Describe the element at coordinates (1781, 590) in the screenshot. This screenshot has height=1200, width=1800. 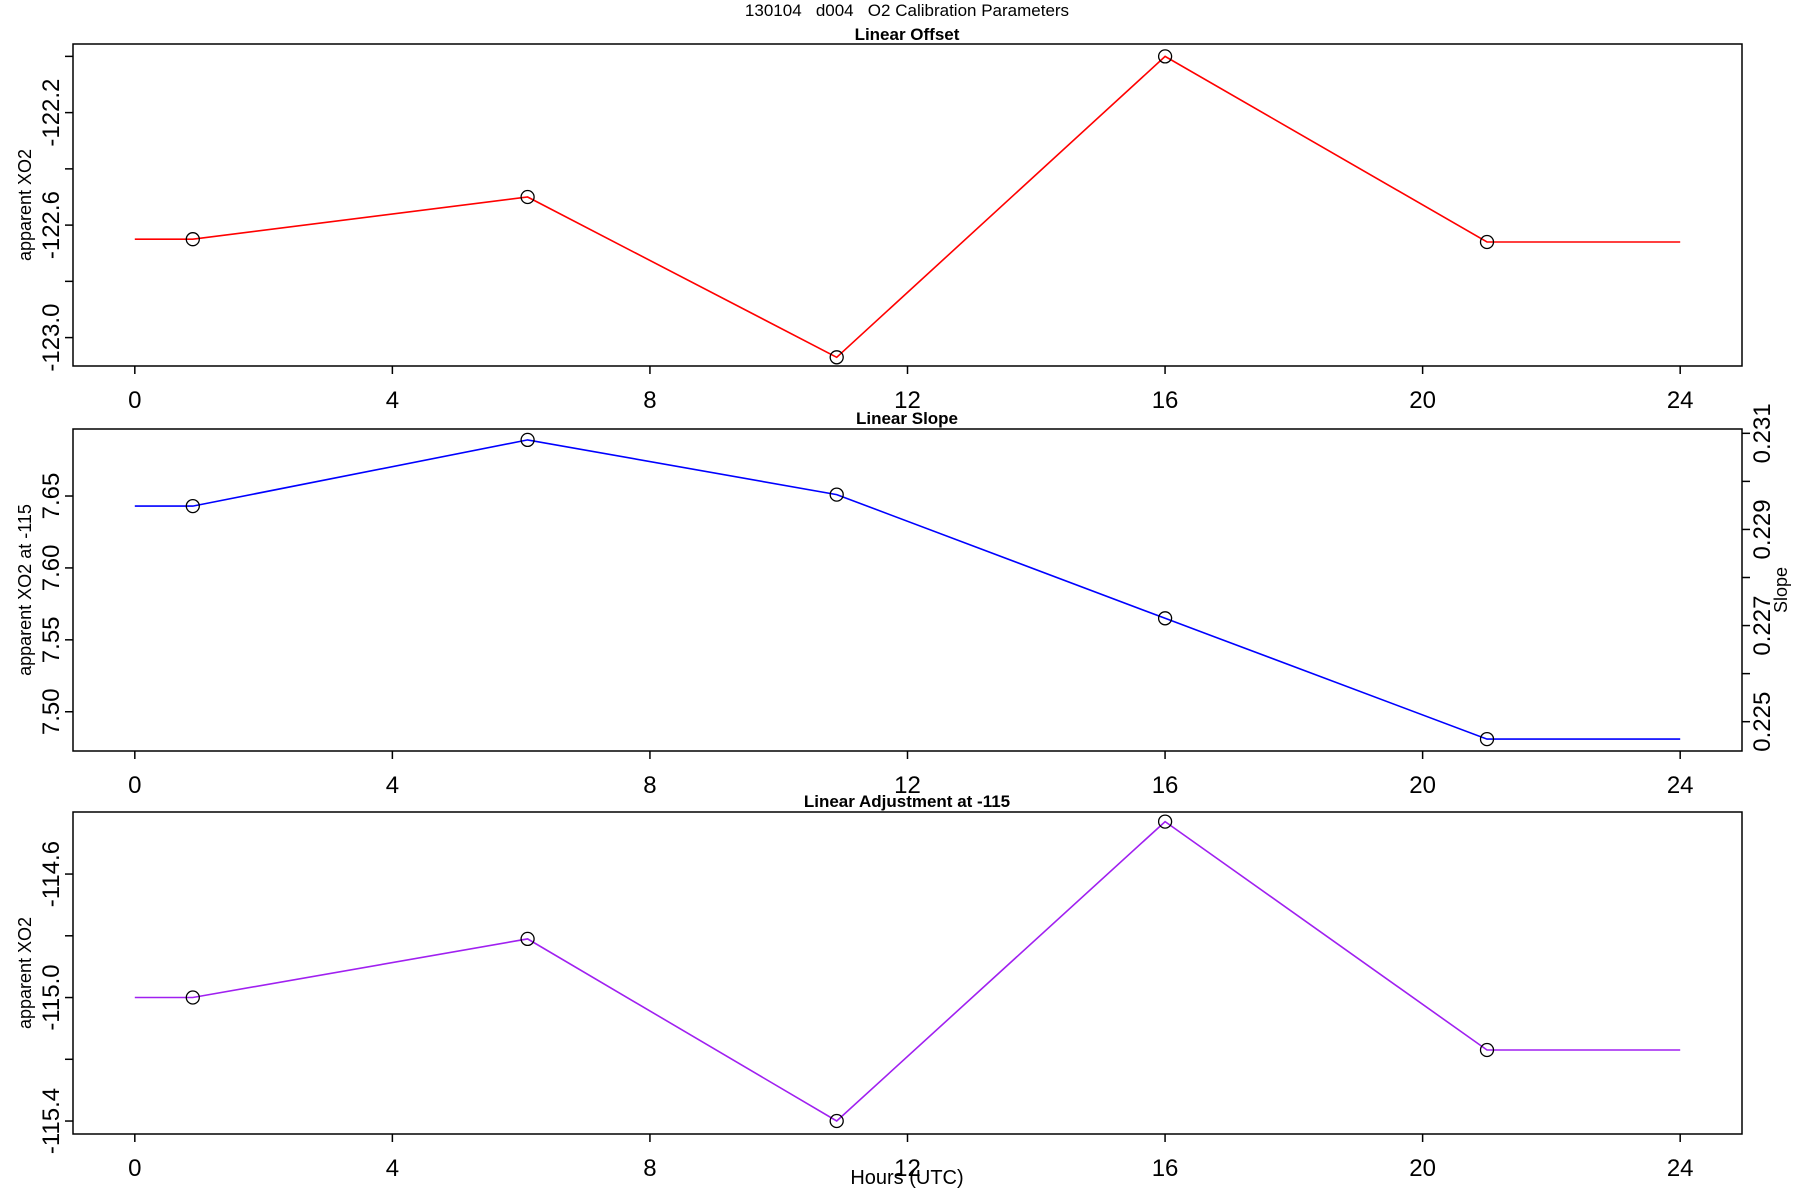
I see `panel2-right-axis-label: Slope` at that location.